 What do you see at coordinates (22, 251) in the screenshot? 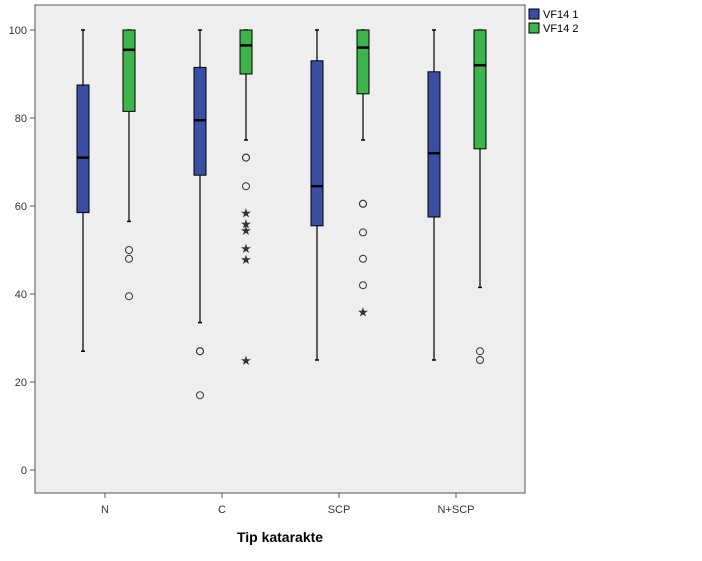
I see `y-axis: 0 20 40 60 80 100` at bounding box center [22, 251].